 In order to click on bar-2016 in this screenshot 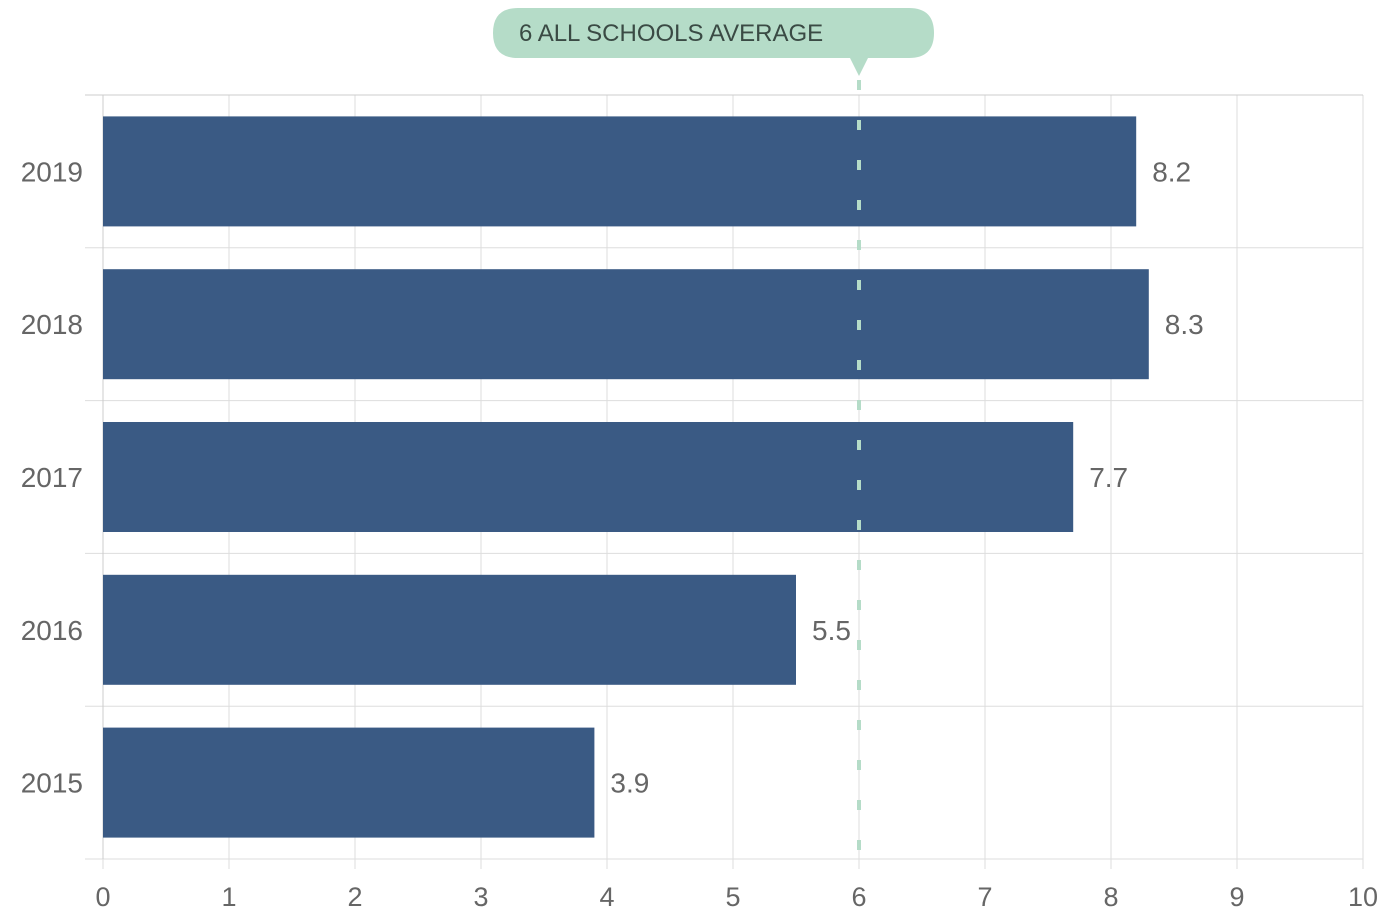, I will do `click(449, 629)`.